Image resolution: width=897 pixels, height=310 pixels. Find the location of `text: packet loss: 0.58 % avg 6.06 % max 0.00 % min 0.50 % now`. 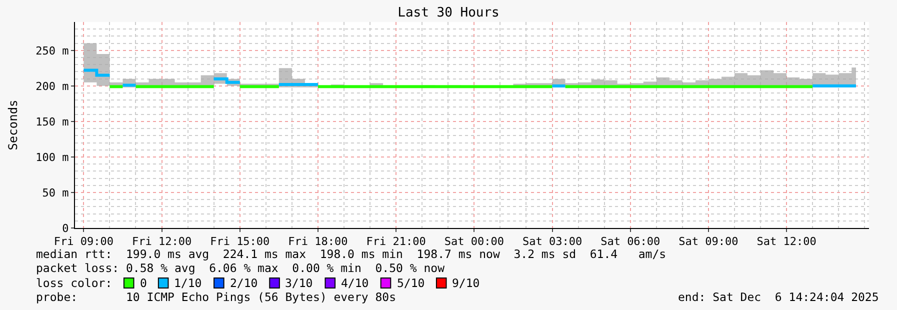

text: packet loss: 0.58 % avg 6.06 % max 0.00 % min 0.50 % now is located at coordinates (240, 268).